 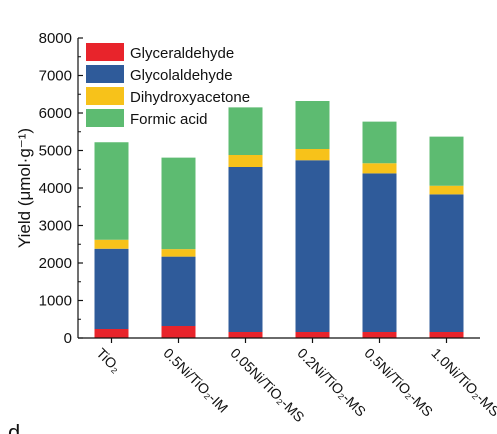 What do you see at coordinates (55, 151) in the screenshot?
I see `y-tick-label: 5000` at bounding box center [55, 151].